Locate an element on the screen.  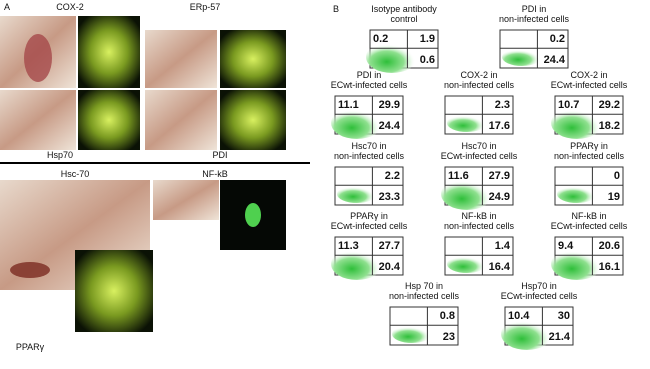
quadrant-value: 27.9 is located at coordinates (499, 176).